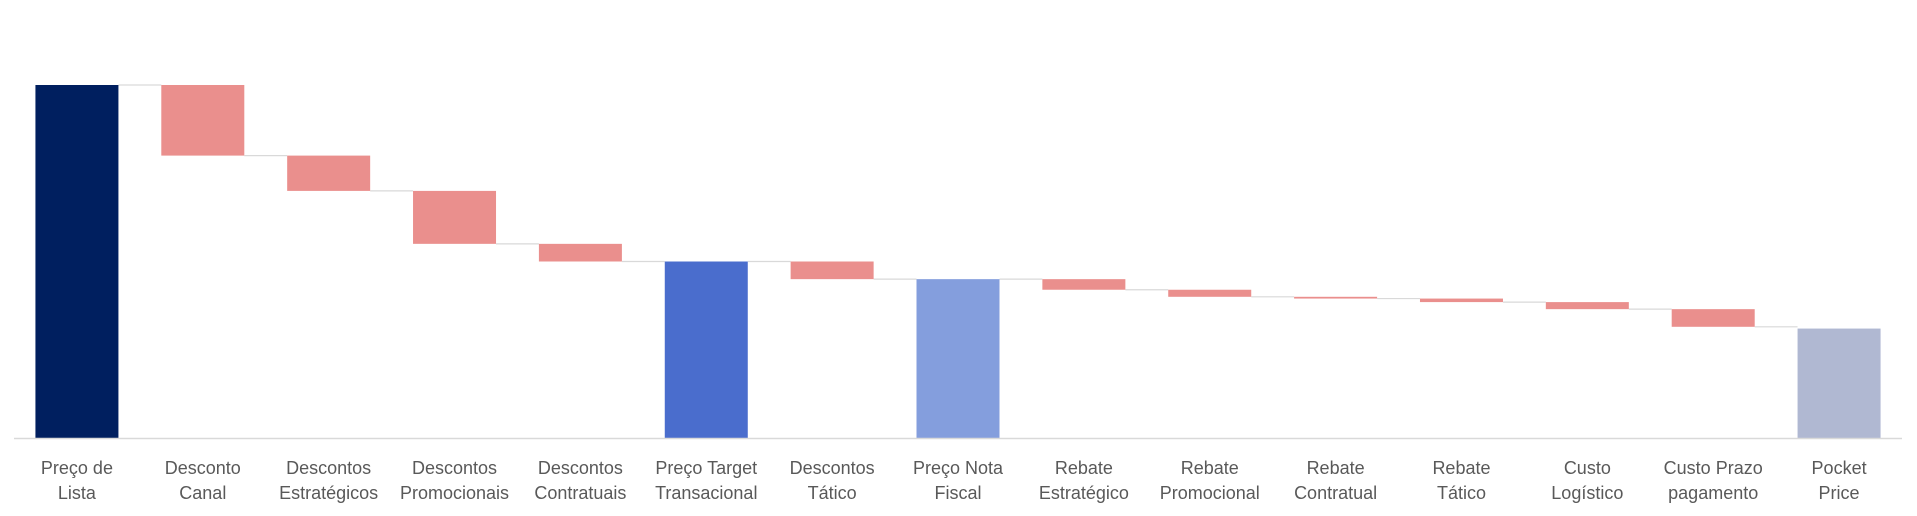 This screenshot has height=516, width=1917. I want to click on tick-label-line: Preço Target, so click(706, 468).